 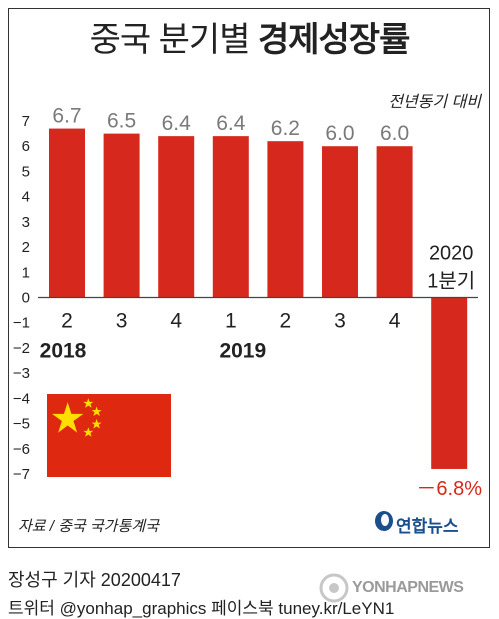 What do you see at coordinates (63, 351) in the screenshot?
I see `year-label-2018: 2018` at bounding box center [63, 351].